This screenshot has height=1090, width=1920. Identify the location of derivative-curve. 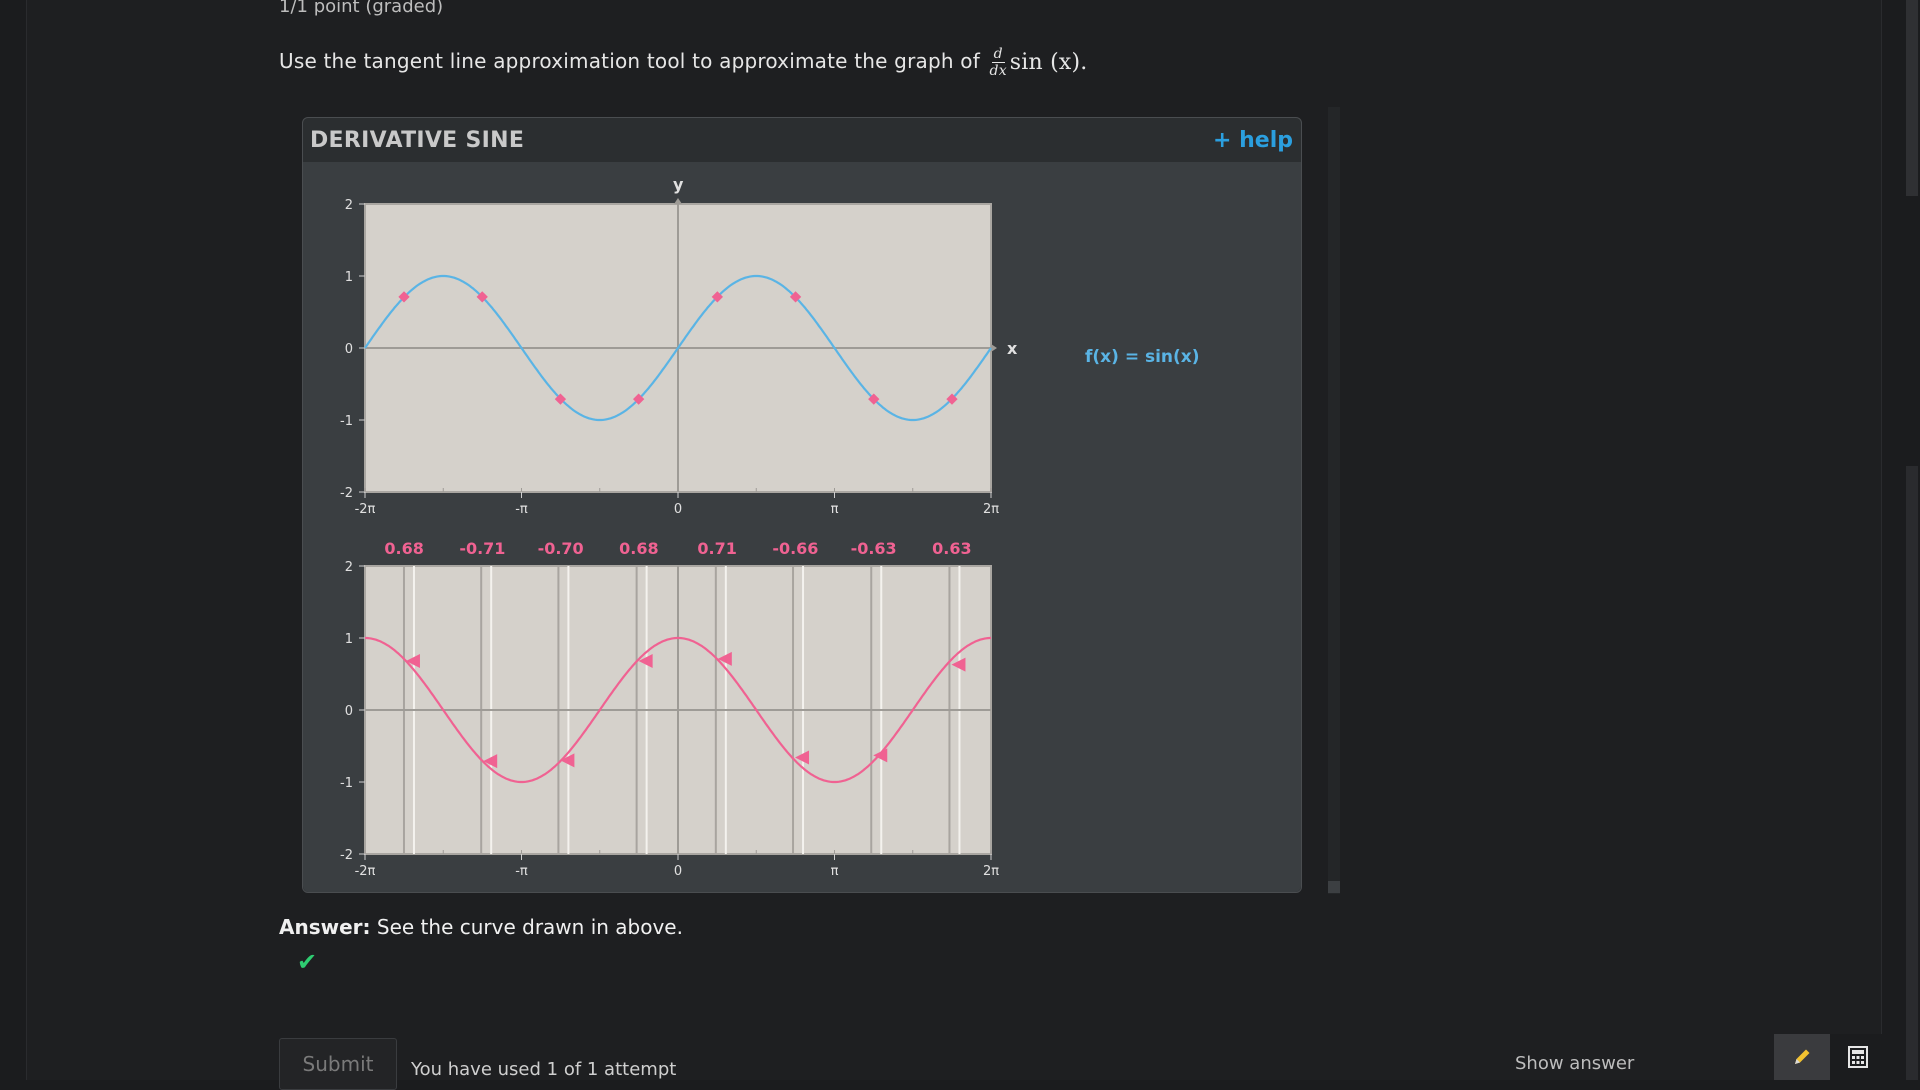
(678, 710).